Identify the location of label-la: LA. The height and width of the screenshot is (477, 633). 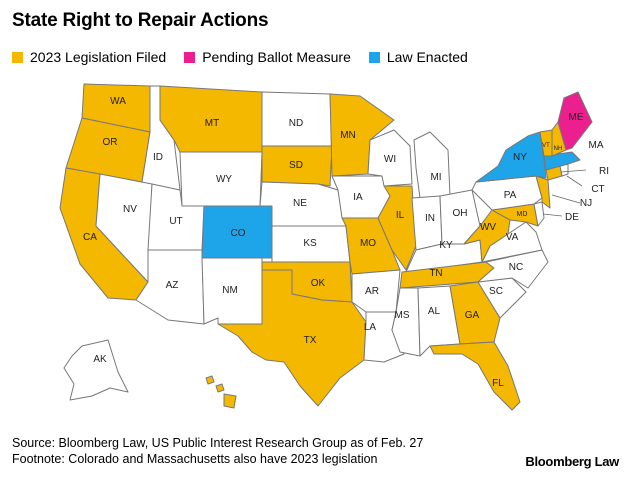
(370, 327).